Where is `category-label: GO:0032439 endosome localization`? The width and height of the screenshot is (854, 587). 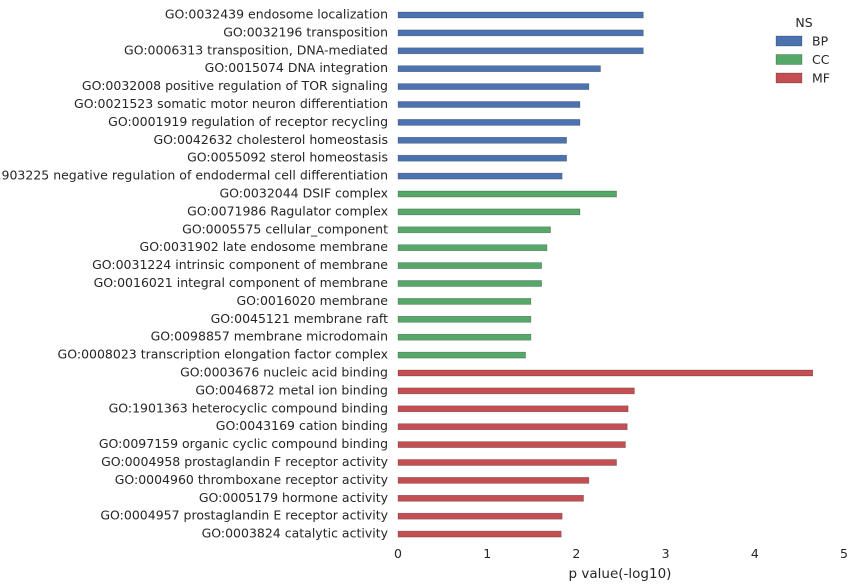 category-label: GO:0032439 endosome localization is located at coordinates (276, 14).